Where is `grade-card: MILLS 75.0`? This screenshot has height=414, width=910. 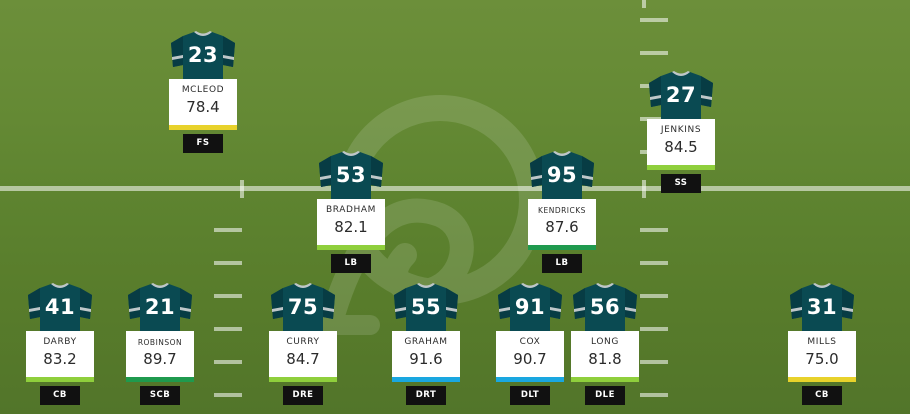
grade-card: MILLS 75.0 is located at coordinates (822, 354).